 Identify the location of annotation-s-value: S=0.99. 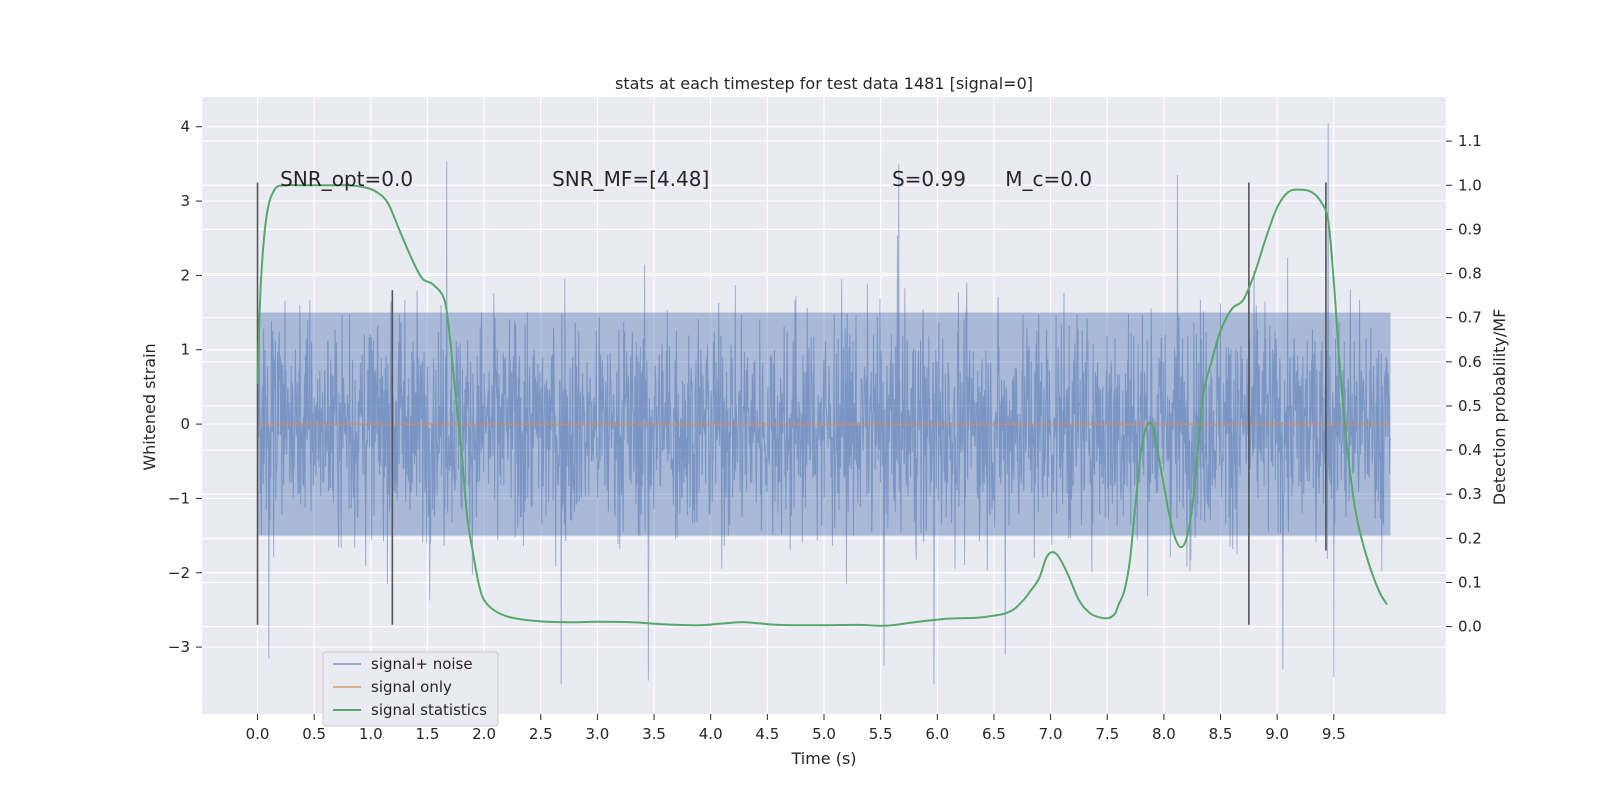
(929, 179).